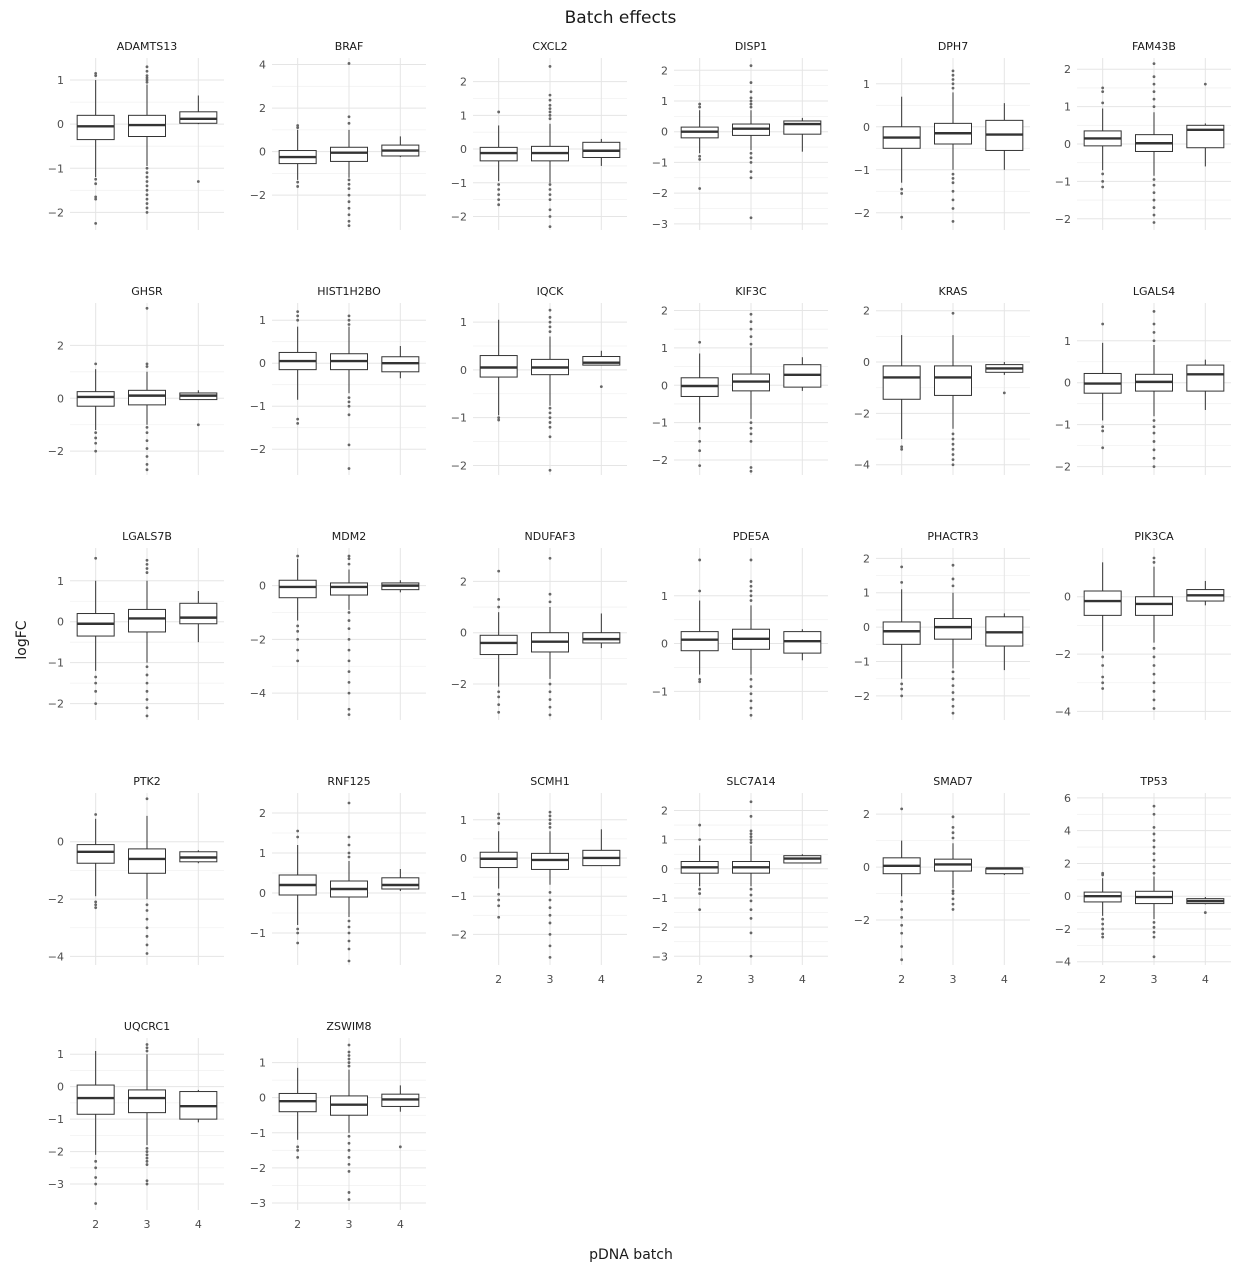 The width and height of the screenshot is (1241, 1275). Describe the element at coordinates (400, 1224) in the screenshot. I see `x-tick-label: 4` at that location.